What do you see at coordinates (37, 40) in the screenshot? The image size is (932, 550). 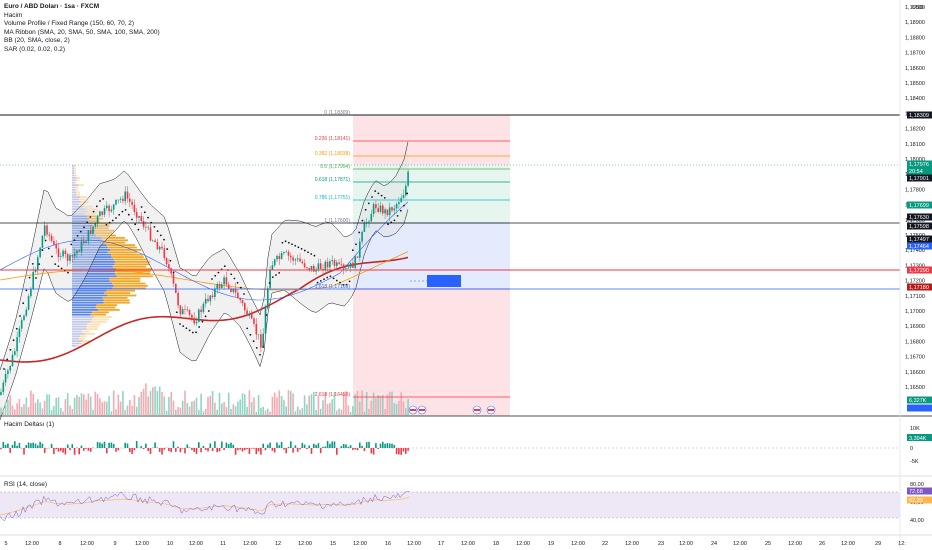 I see `legend-bollinger: BB (20, SMA, close, 2)` at bounding box center [37, 40].